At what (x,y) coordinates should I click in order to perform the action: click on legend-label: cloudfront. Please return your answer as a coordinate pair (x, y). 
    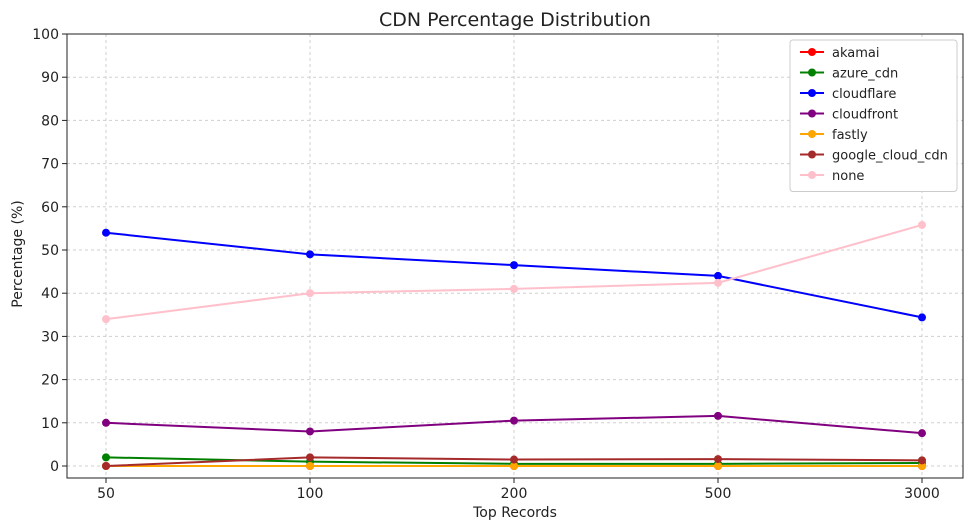
    Looking at the image, I should click on (865, 115).